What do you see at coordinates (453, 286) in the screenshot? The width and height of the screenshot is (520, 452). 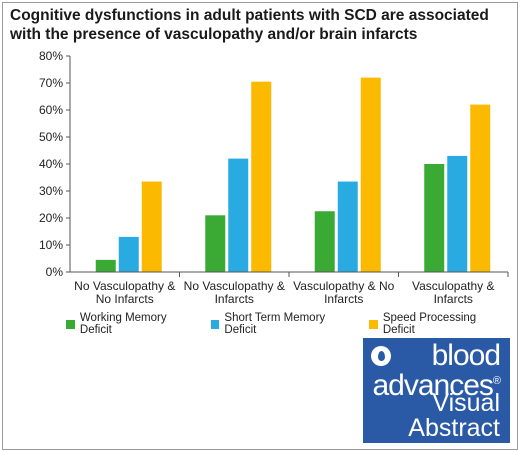 I see `x-category-label: Vasculopathy &` at bounding box center [453, 286].